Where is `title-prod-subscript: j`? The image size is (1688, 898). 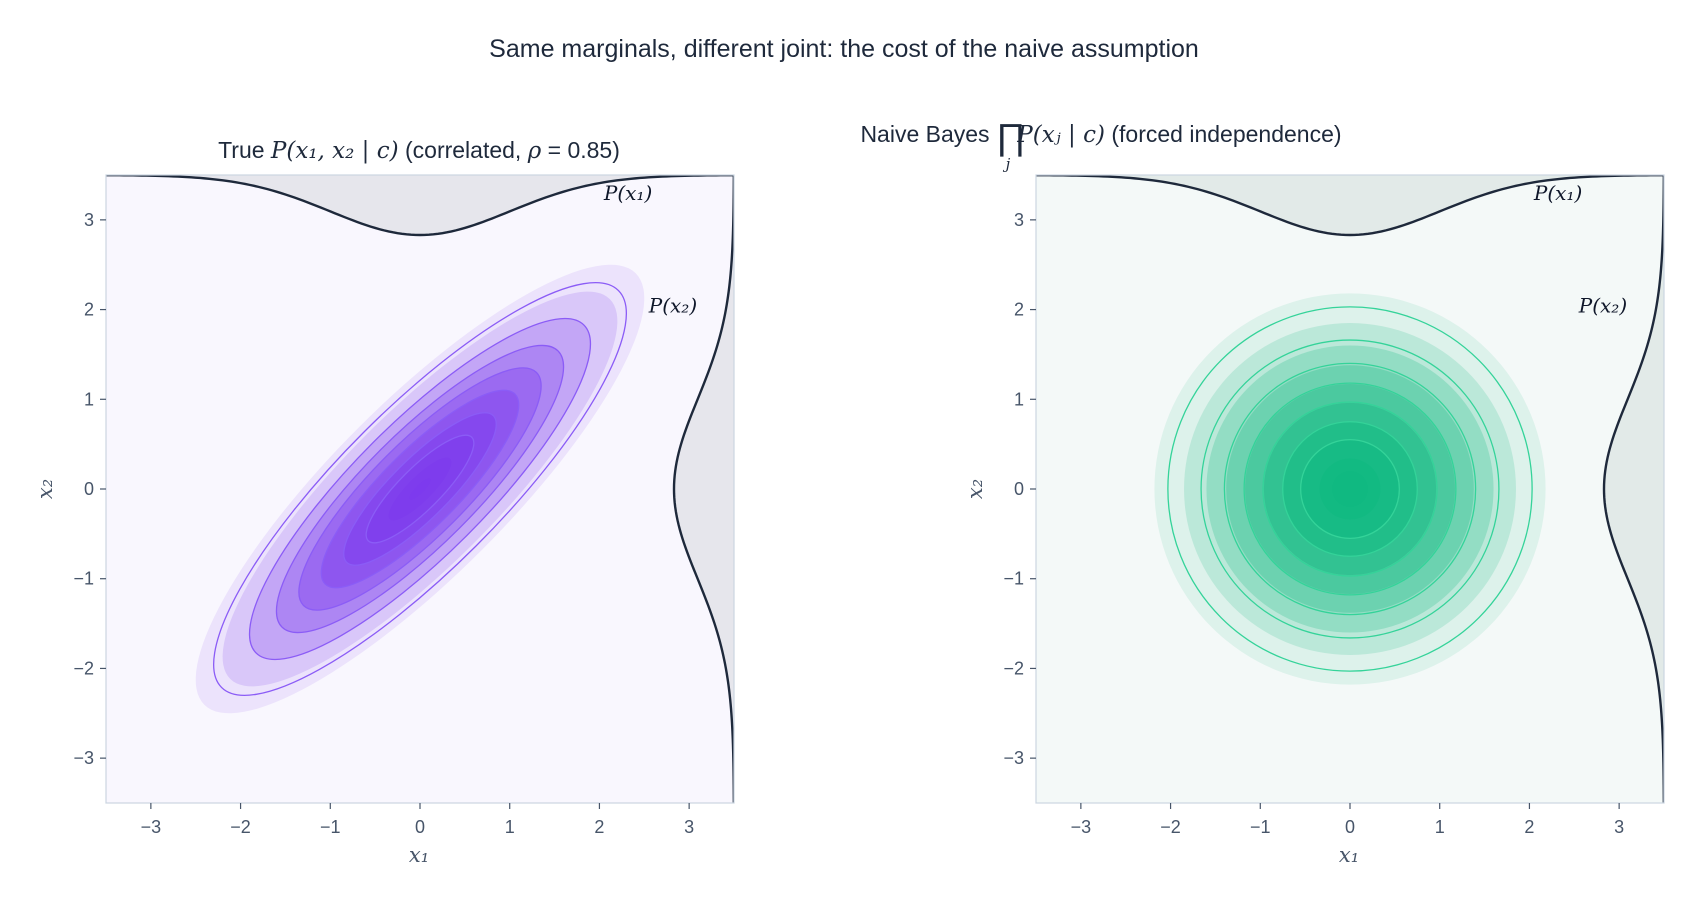
title-prod-subscript: j is located at coordinates (1007, 164).